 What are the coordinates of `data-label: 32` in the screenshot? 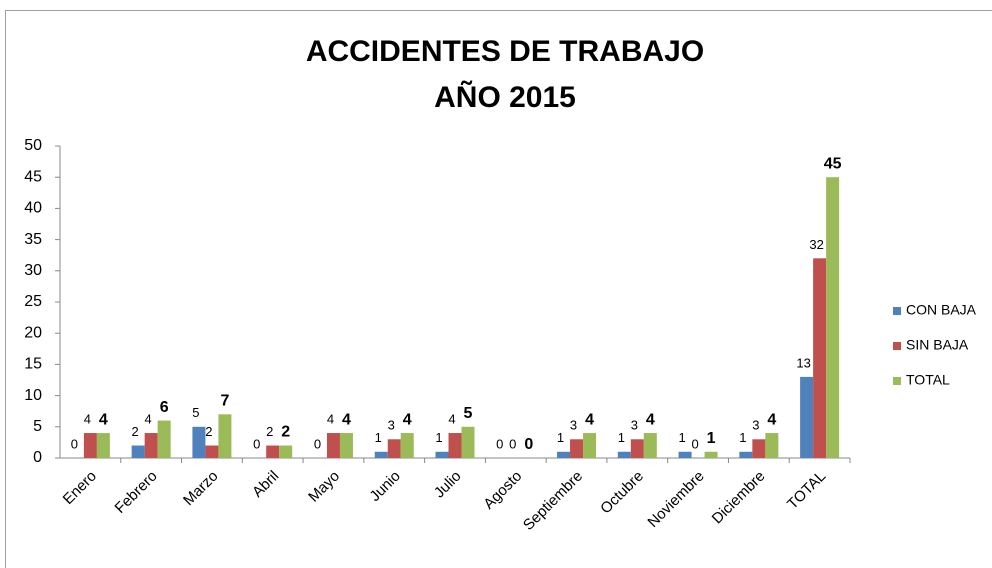 It's located at (816, 244).